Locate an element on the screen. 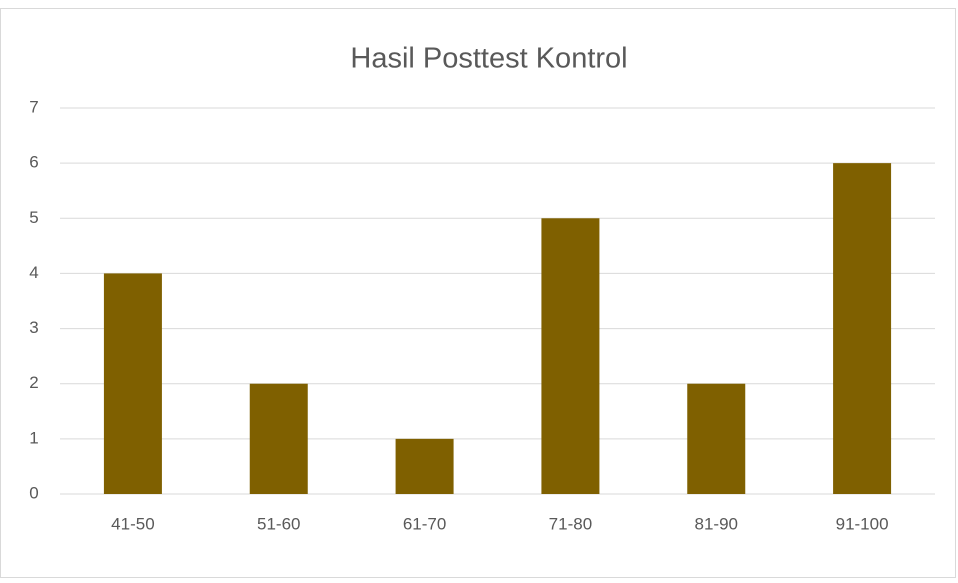 The height and width of the screenshot is (583, 958). x-tick-label: 71-80 is located at coordinates (570, 523).